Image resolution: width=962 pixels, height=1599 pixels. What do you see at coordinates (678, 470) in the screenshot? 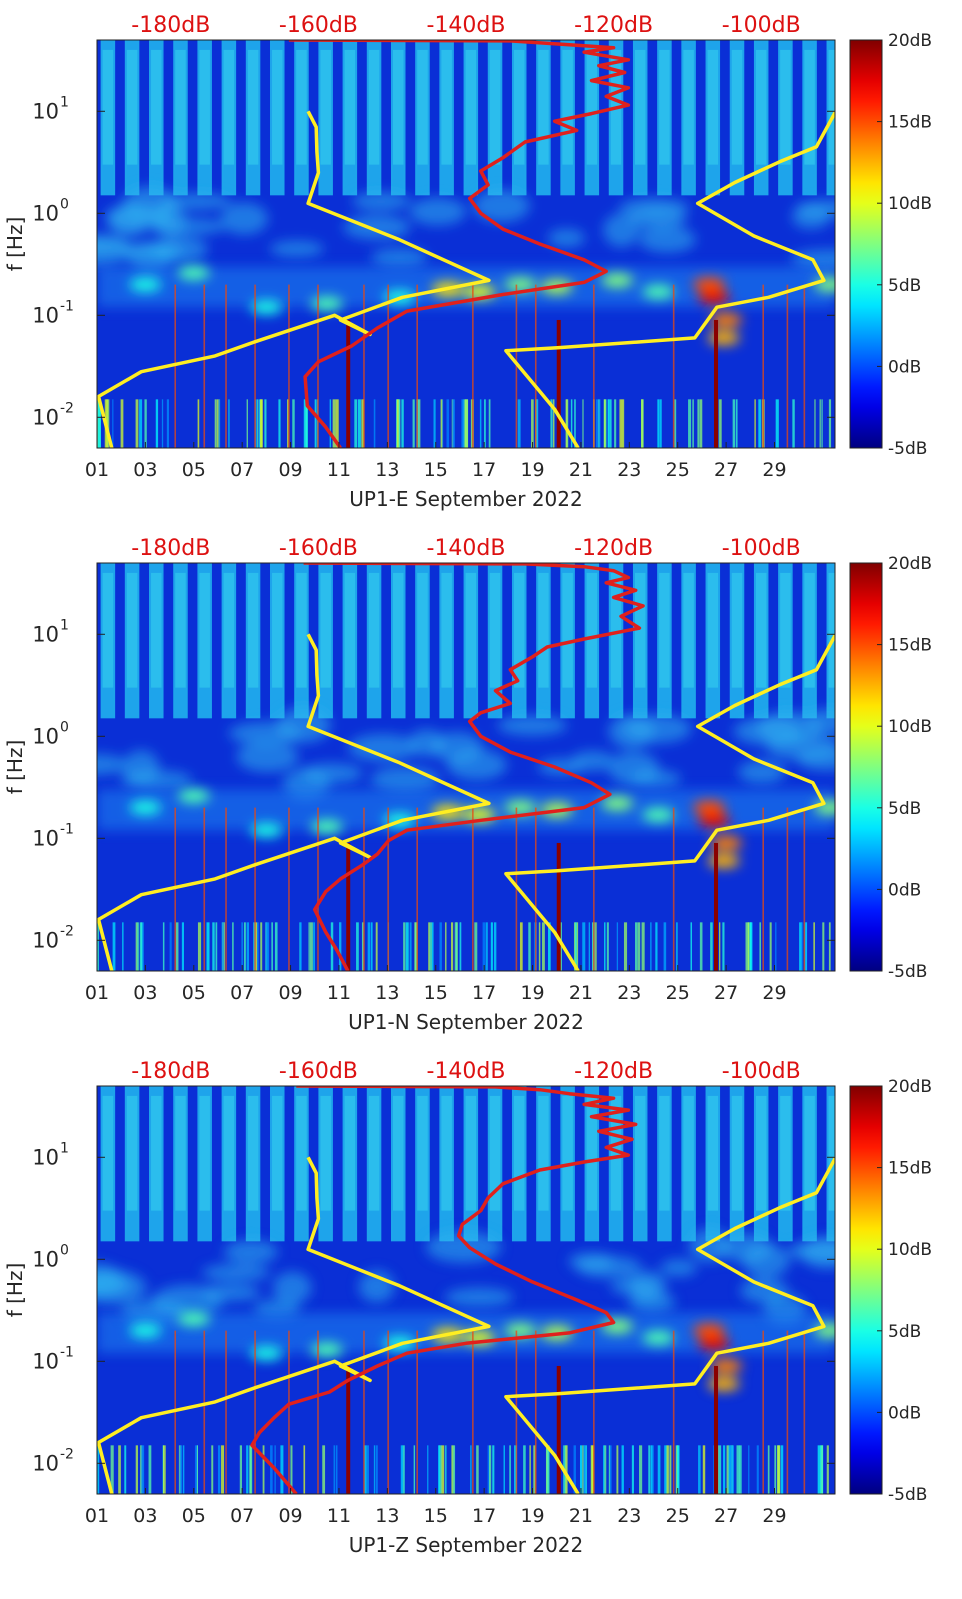
I see `x-tick-label: 25` at bounding box center [678, 470].